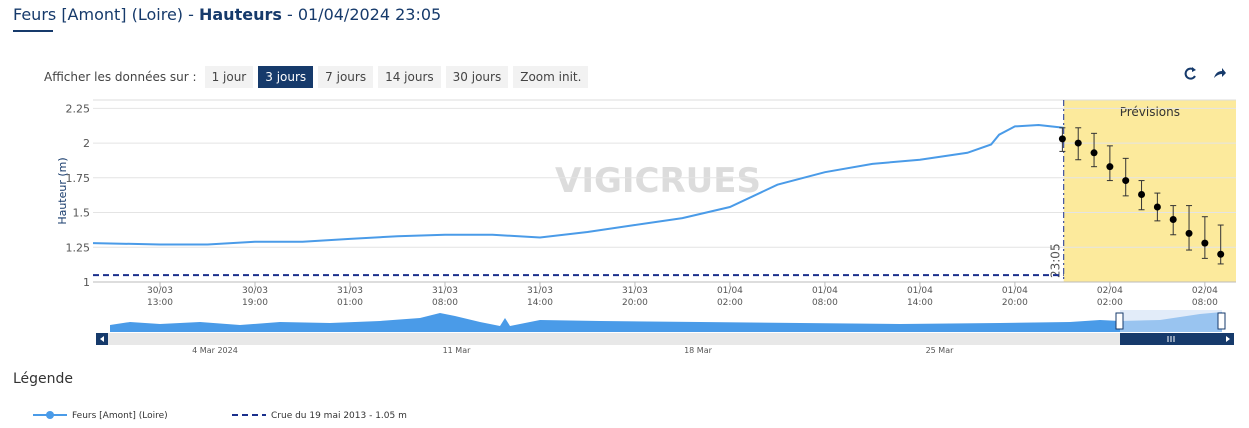 This screenshot has height=428, width=1249. I want to click on legend-label: Feurs [Amont] (Loire), so click(120, 416).